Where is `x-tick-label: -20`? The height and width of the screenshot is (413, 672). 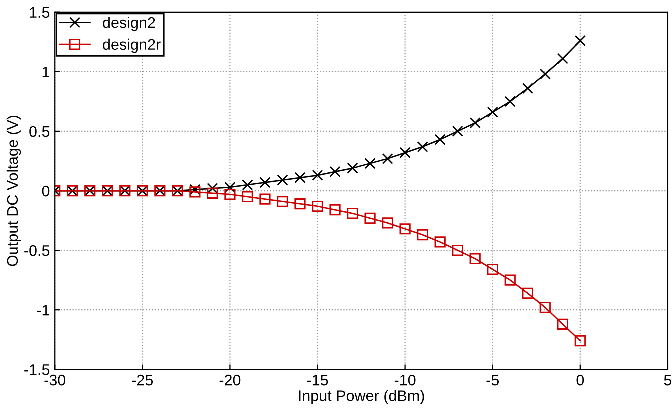
x-tick-label: -20 is located at coordinates (230, 380).